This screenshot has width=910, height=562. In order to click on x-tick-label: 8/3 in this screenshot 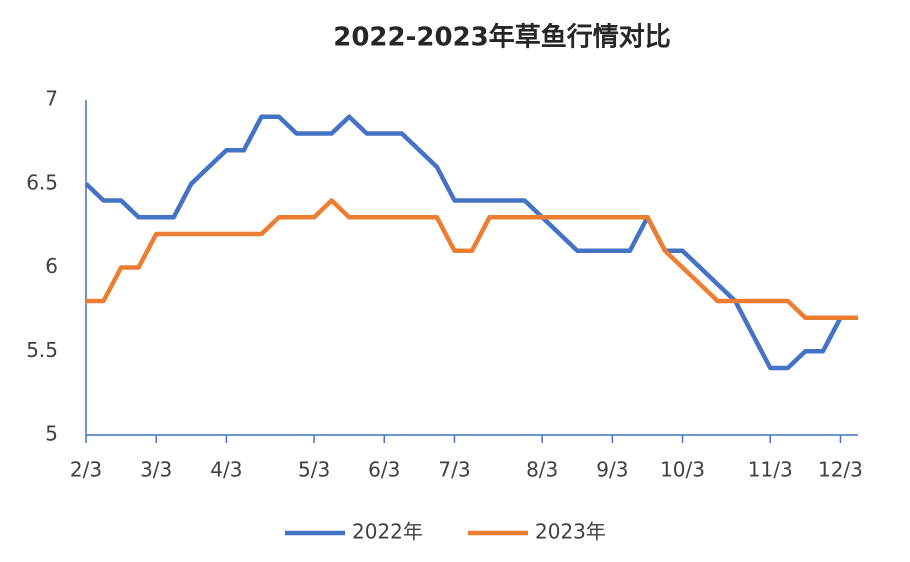, I will do `click(542, 470)`.